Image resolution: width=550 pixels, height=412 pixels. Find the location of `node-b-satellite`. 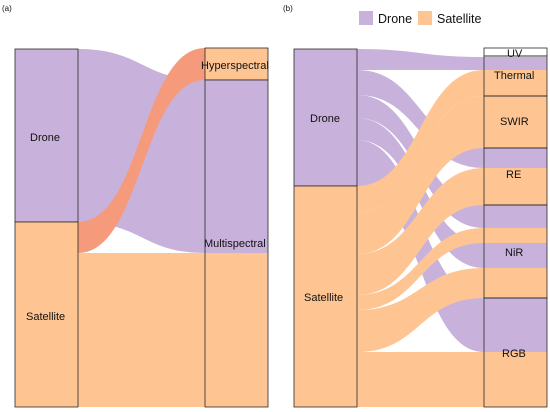

node-b-satellite is located at coordinates (325, 296).